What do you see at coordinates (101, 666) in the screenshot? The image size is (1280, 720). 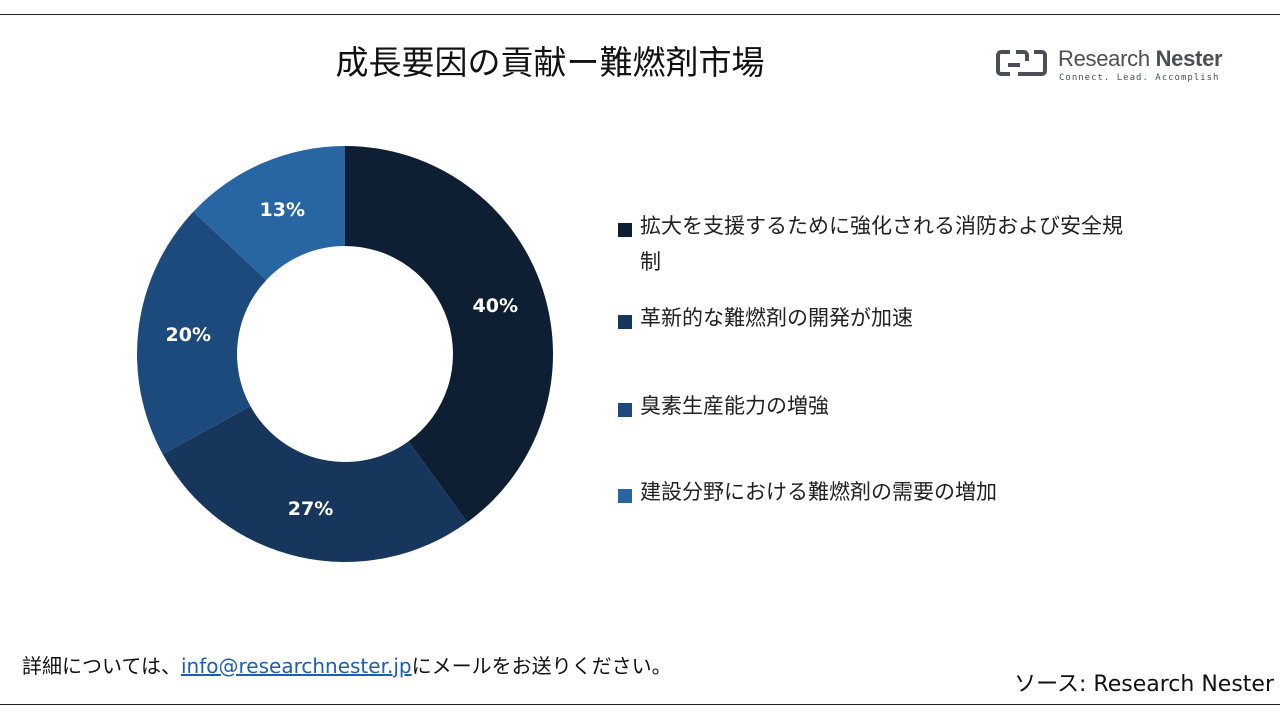 I see `contact-note-prefix: 詳細については、` at bounding box center [101, 666].